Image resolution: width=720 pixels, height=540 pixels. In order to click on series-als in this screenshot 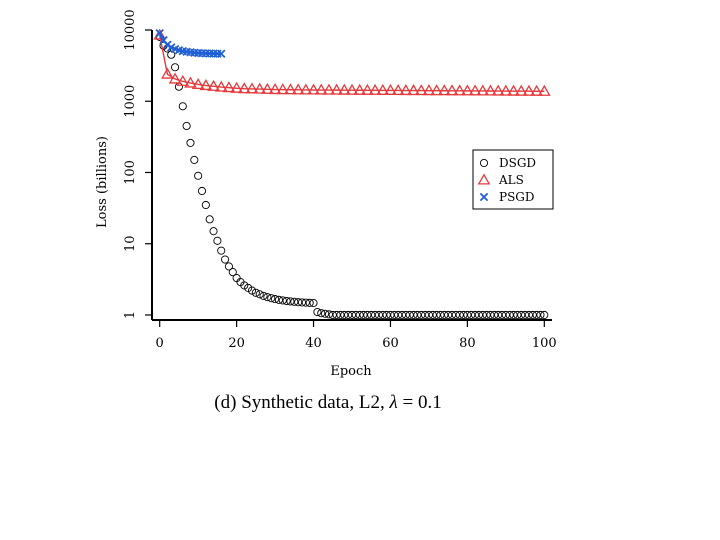, I will do `click(352, 62)`.